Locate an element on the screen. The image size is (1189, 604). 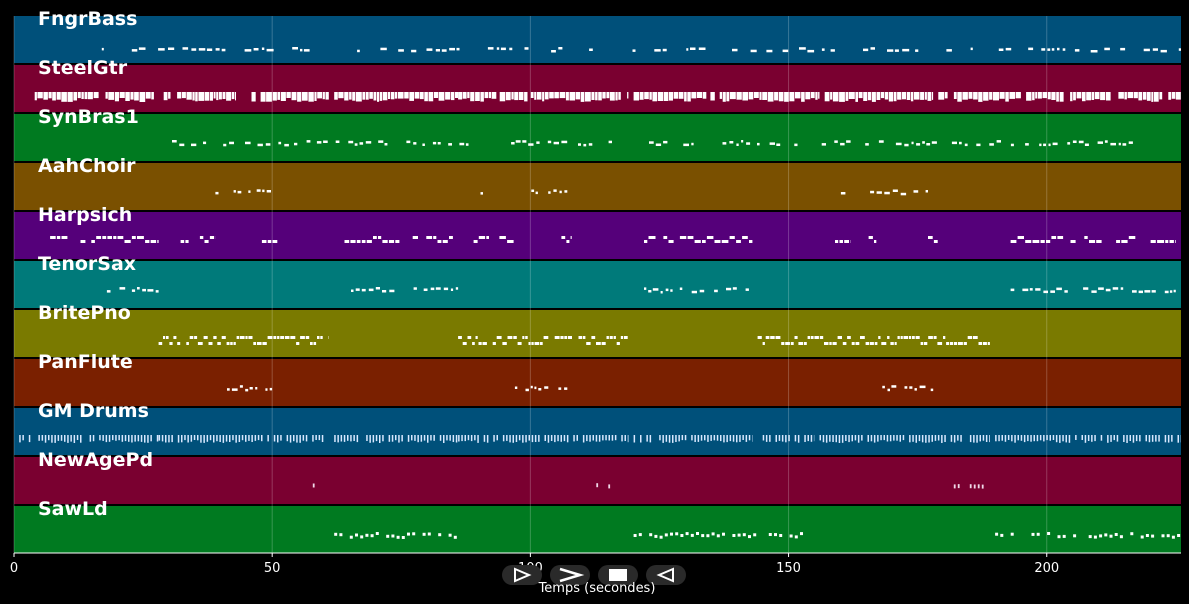
track-band is located at coordinates (597, 88).